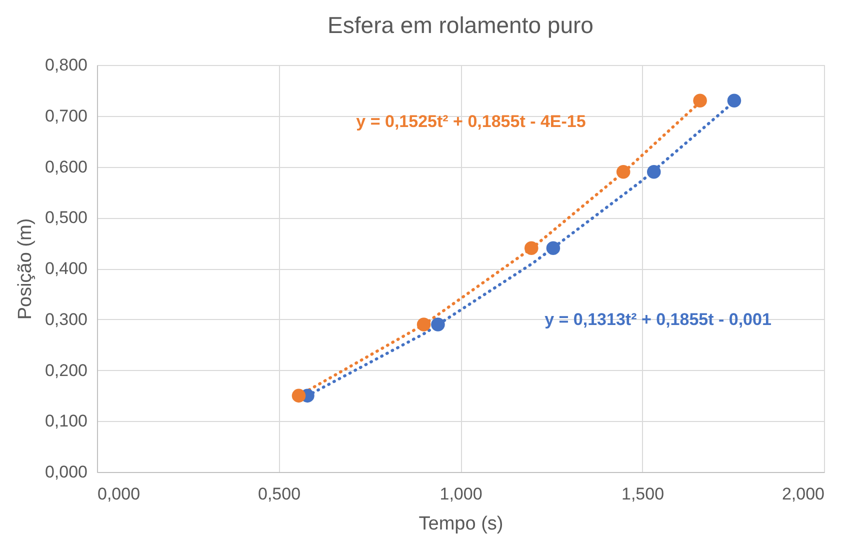  Describe the element at coordinates (66, 116) in the screenshot. I see `y-tick-label: 0,700` at that location.